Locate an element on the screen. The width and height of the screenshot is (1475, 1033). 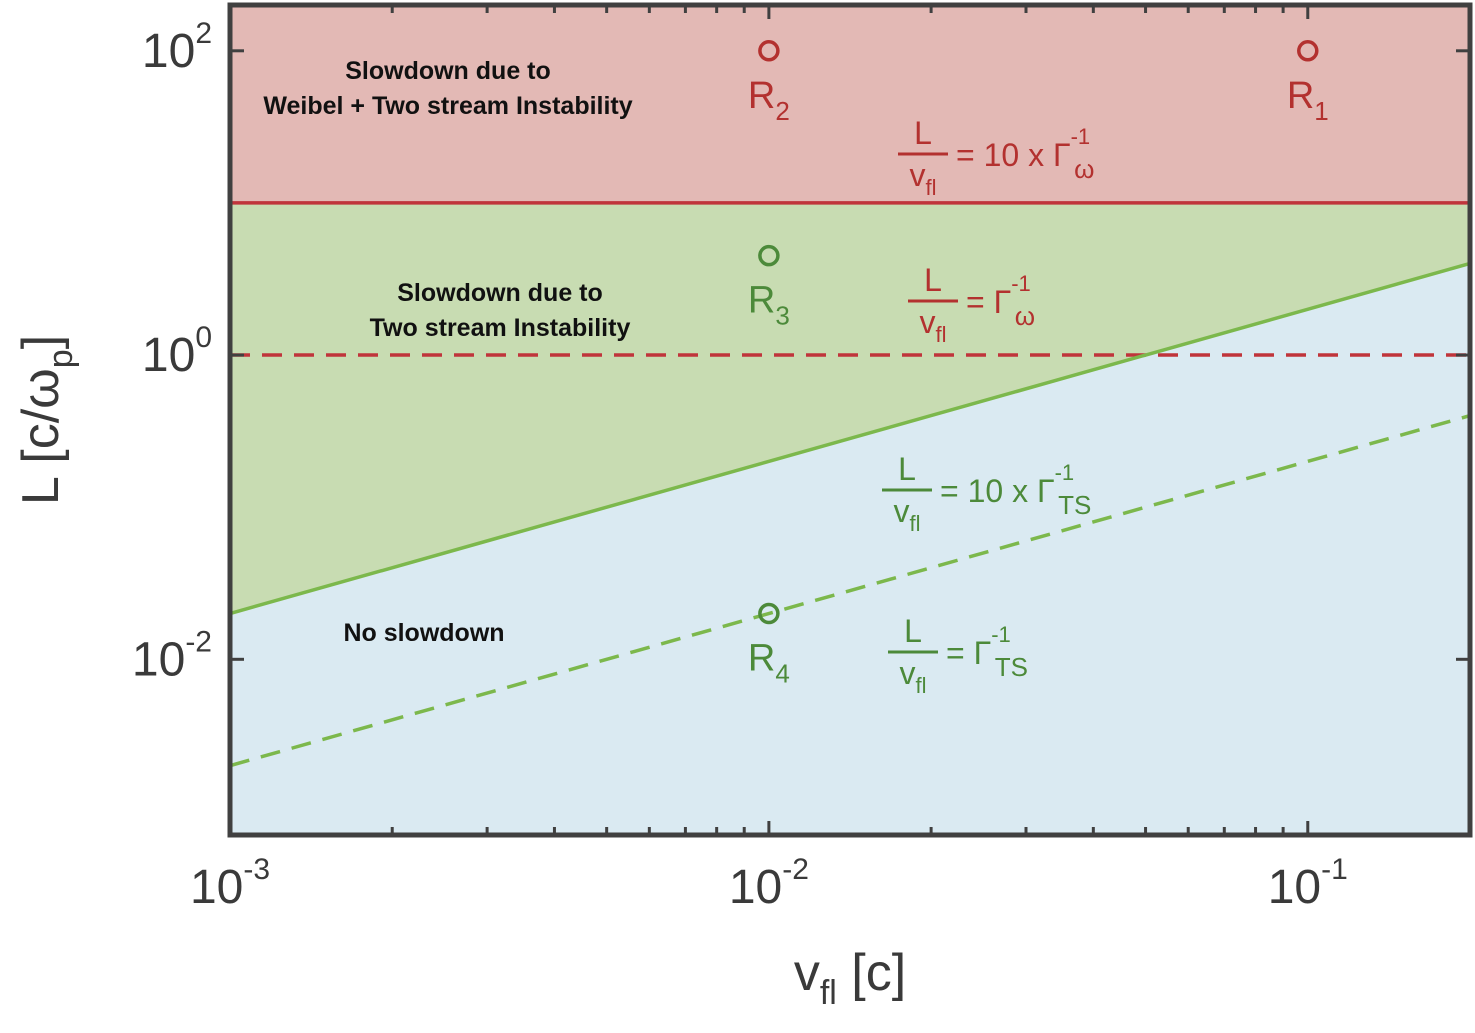
region-label-2: No slowdown is located at coordinates (423, 633).